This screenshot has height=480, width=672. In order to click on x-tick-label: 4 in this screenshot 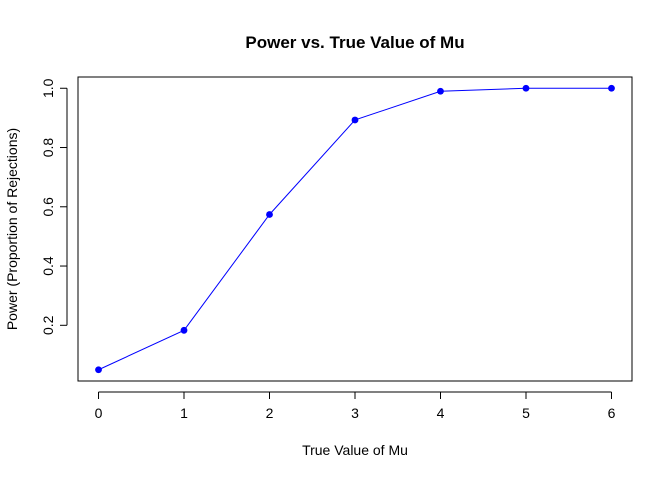, I will do `click(441, 413)`.